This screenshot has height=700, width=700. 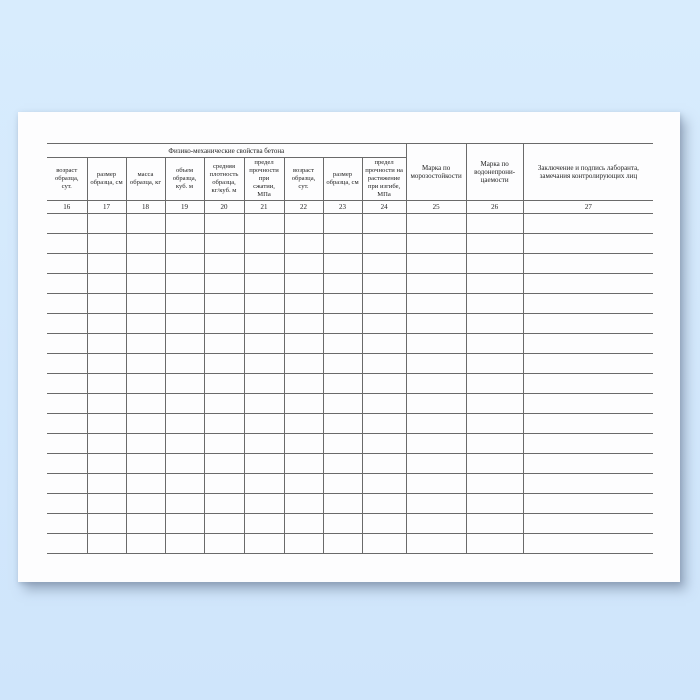 What do you see at coordinates (145, 207) in the screenshot?
I see `column-number-18: 18` at bounding box center [145, 207].